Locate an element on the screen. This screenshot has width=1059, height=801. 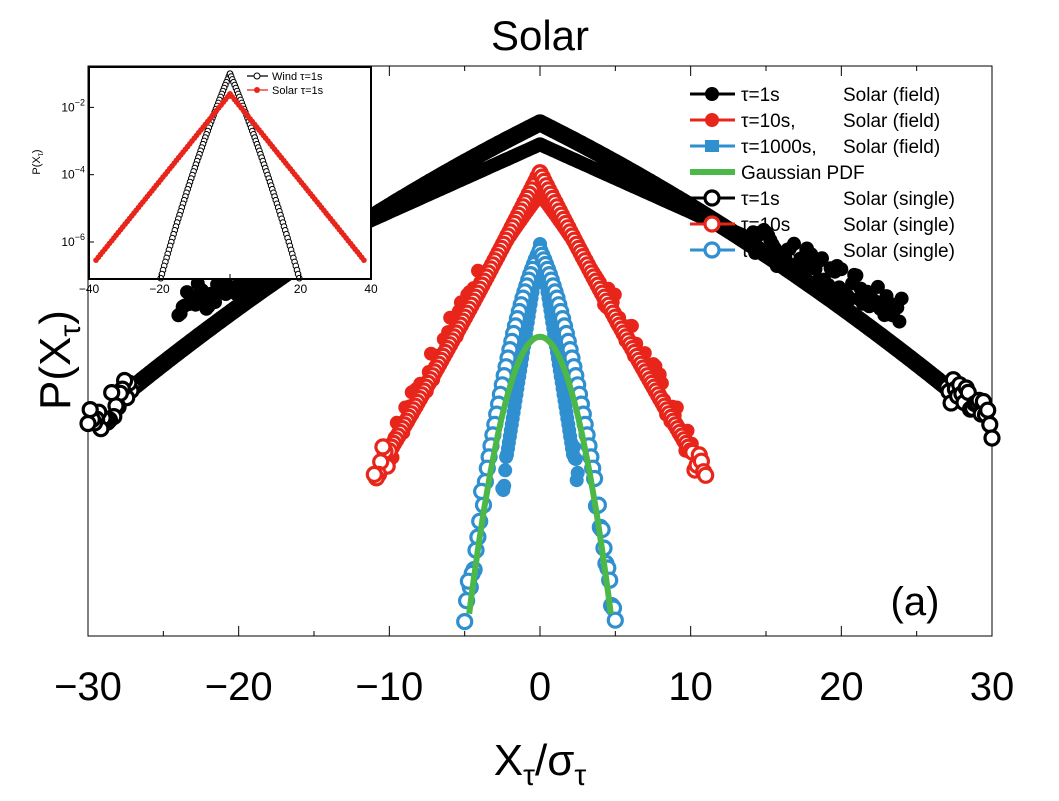
legend-entry: τ=1000s, Solar (single) is located at coordinates (822, 251).